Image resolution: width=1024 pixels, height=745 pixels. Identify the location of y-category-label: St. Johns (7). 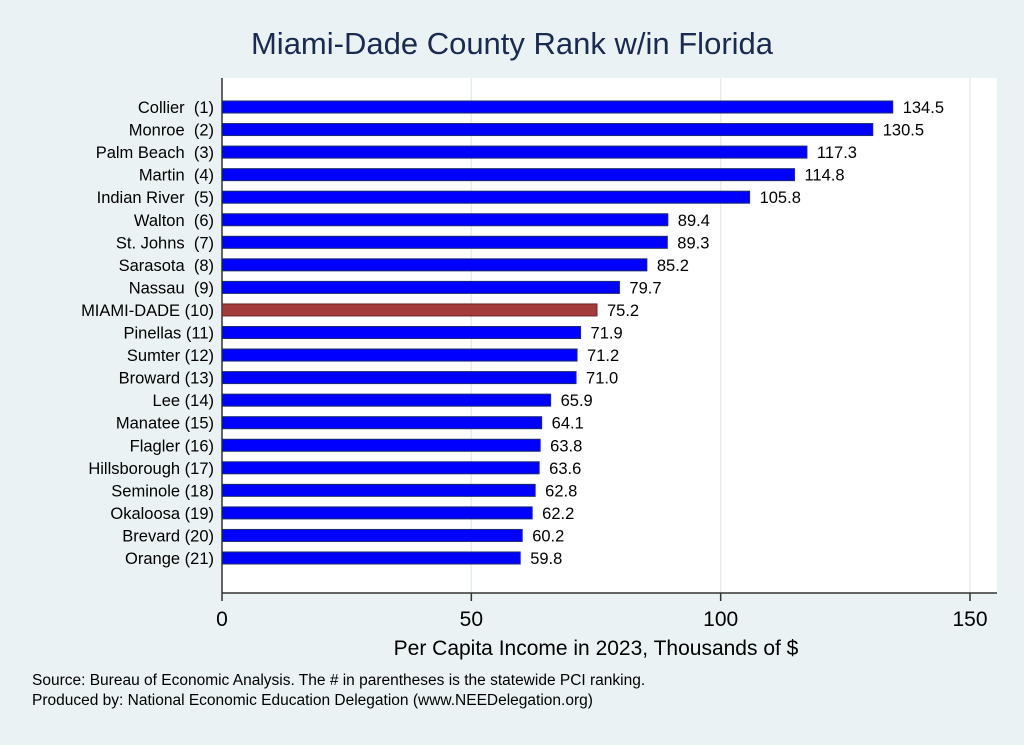
(165, 243).